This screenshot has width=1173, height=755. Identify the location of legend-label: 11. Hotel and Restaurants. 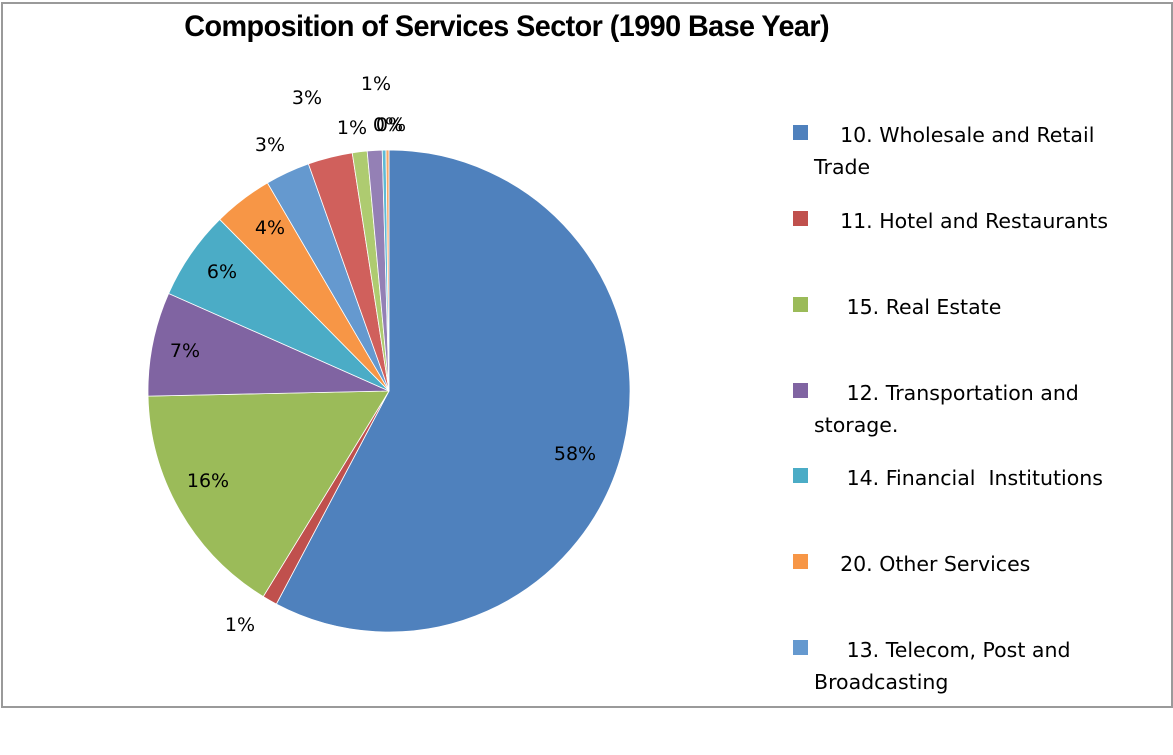
(961, 221).